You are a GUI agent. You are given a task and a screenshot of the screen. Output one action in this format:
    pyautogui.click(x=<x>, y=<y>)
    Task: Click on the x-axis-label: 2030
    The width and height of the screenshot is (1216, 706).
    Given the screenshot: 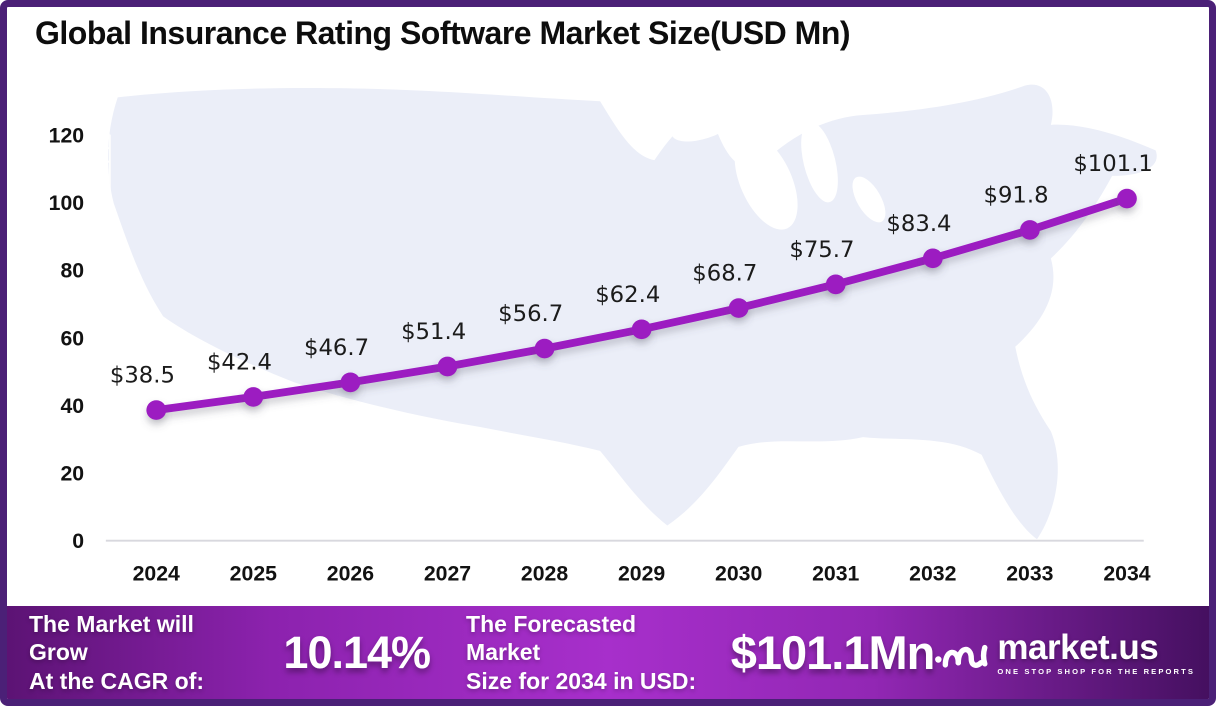 What is the action you would take?
    pyautogui.click(x=738, y=574)
    